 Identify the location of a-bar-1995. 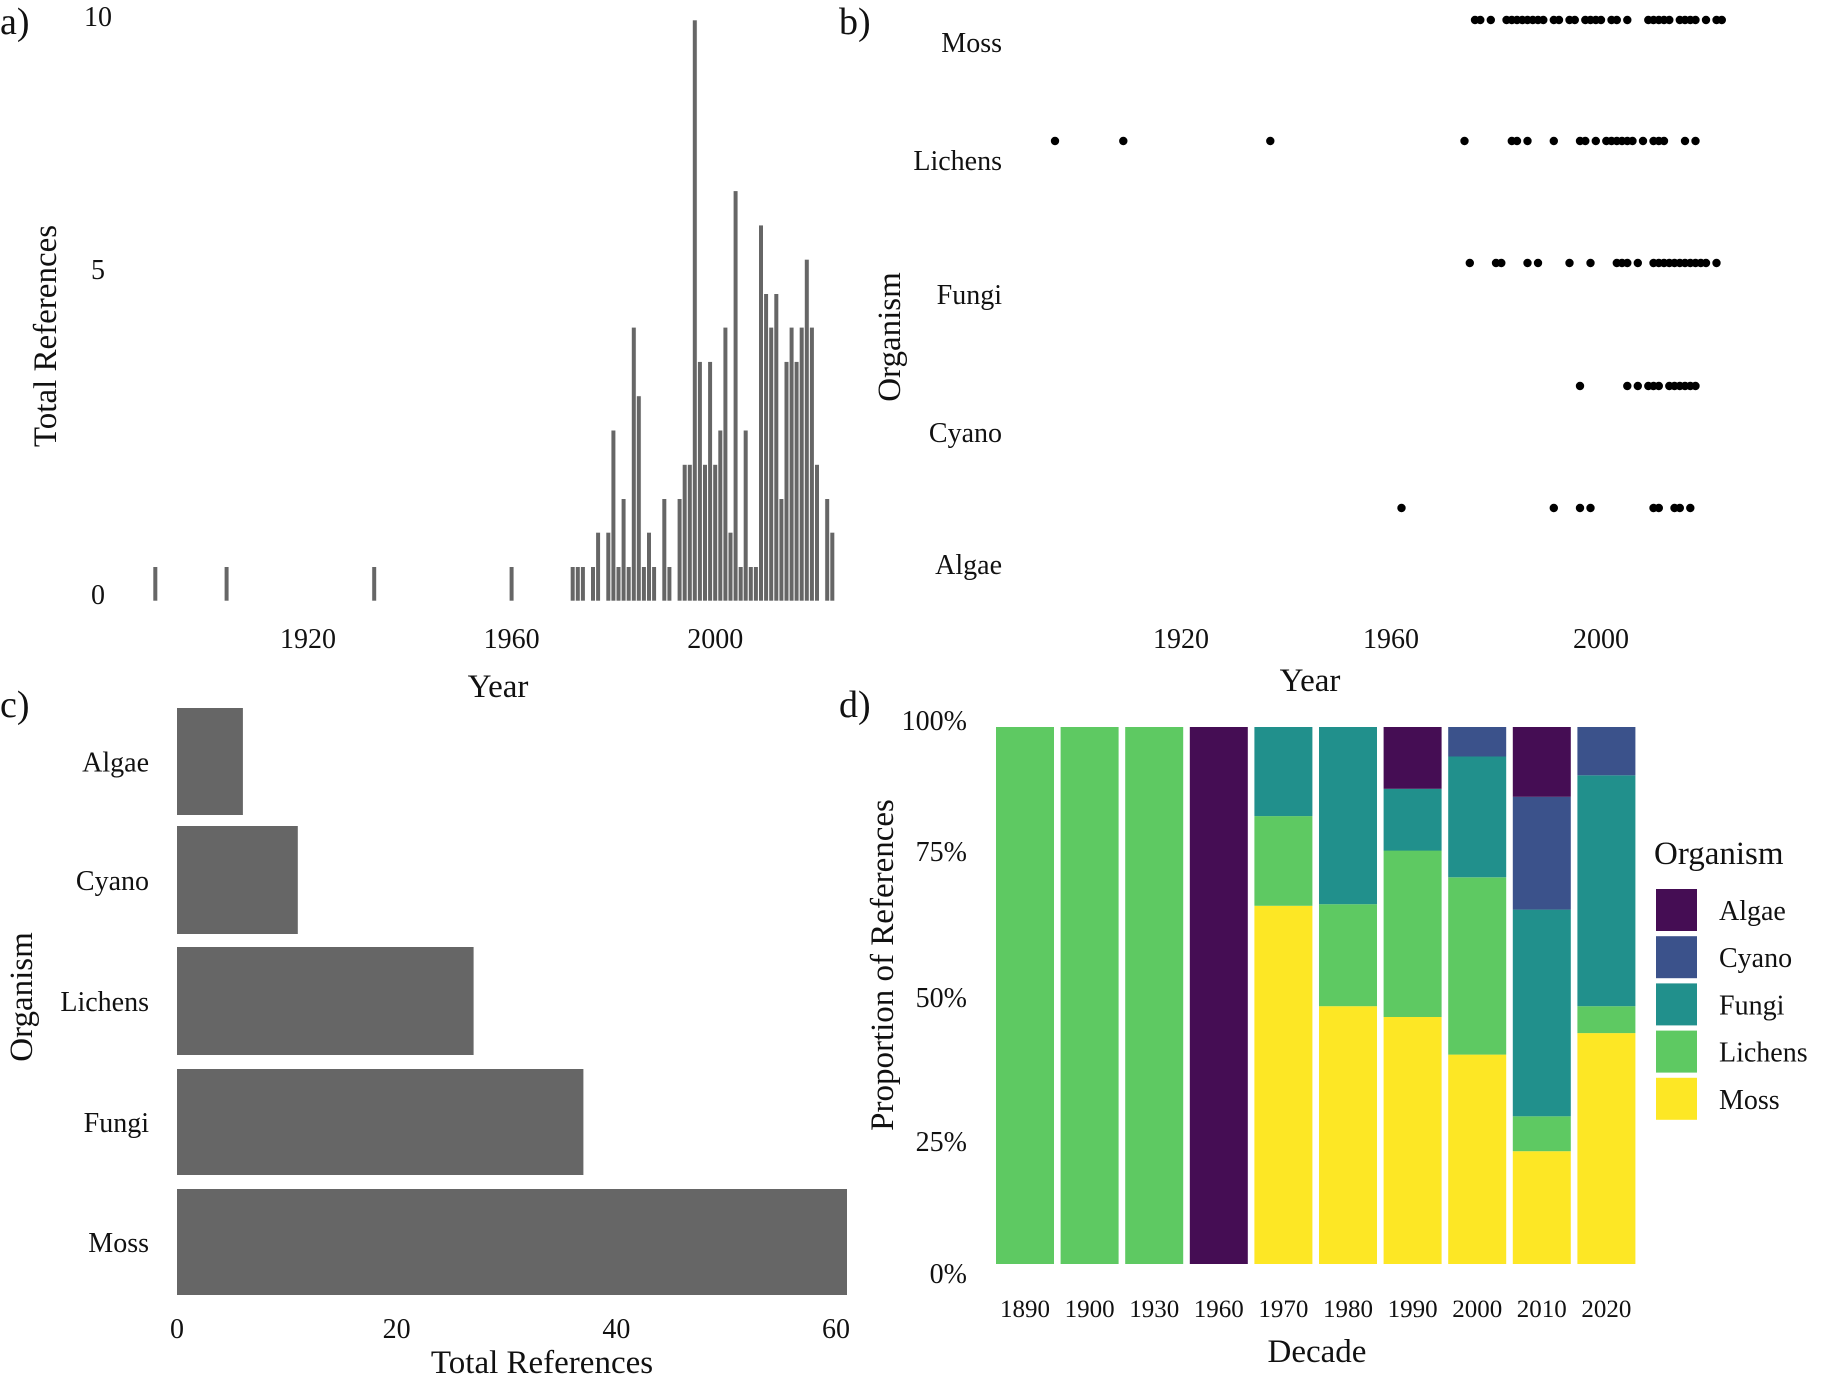
(690, 533).